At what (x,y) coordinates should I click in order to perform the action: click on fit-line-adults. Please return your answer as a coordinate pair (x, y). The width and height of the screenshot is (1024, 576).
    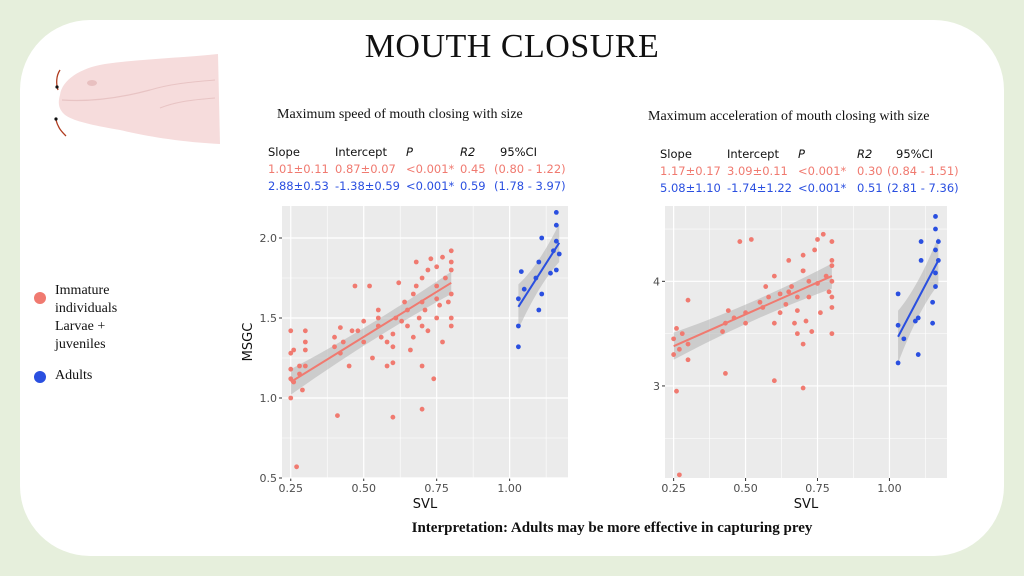
    Looking at the image, I should click on (918, 298).